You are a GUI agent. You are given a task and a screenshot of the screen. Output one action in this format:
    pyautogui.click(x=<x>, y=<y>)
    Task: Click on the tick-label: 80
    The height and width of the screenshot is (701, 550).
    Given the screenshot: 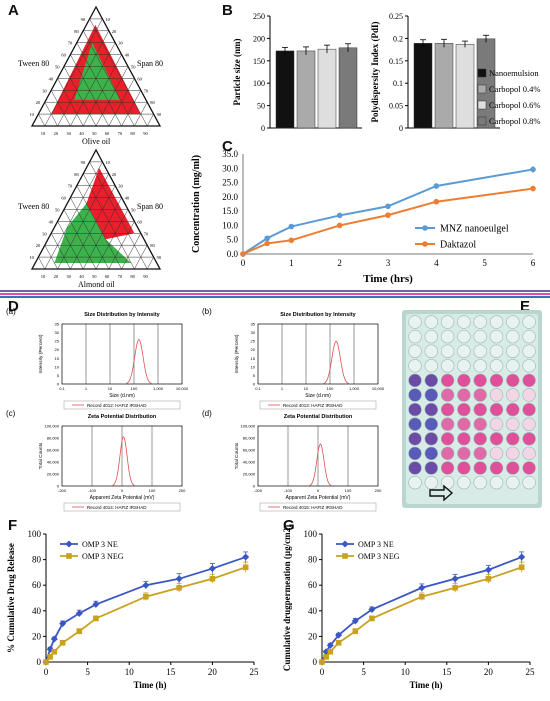 What is the action you would take?
    pyautogui.click(x=132, y=276)
    